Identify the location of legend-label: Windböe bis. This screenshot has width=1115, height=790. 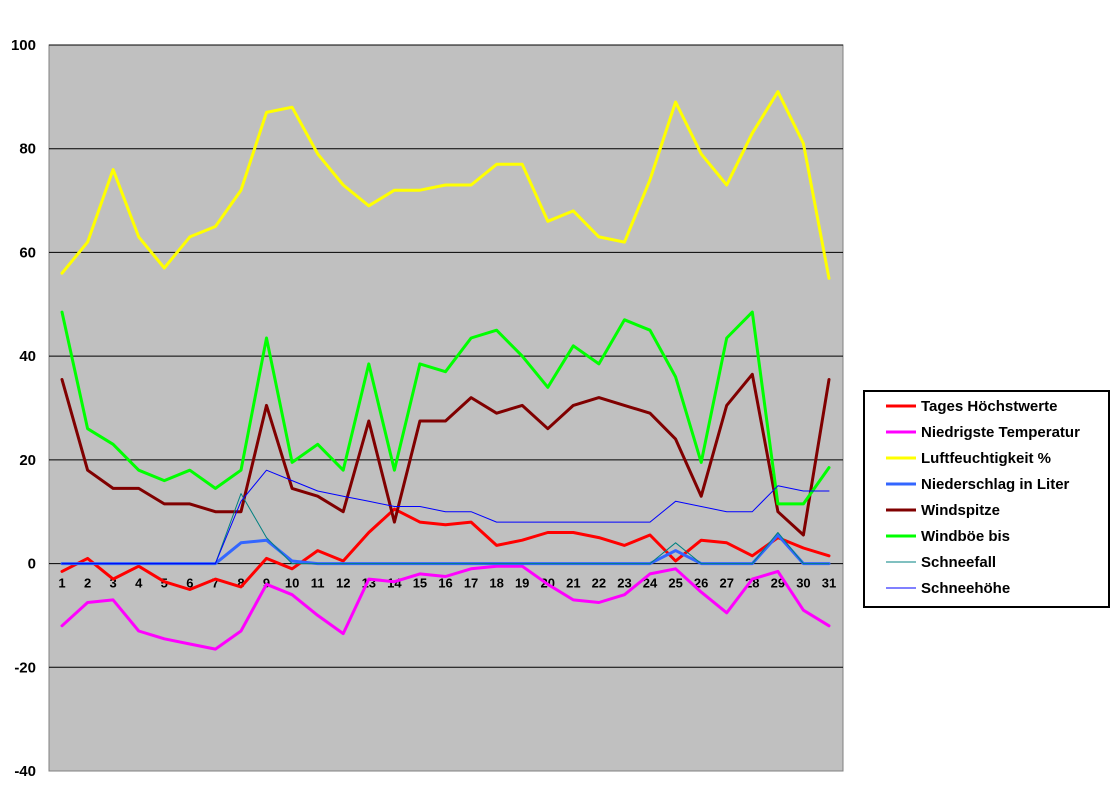
(965, 536).